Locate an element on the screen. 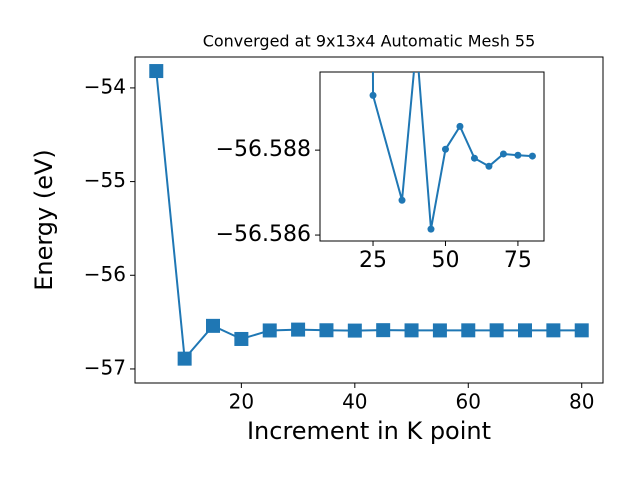  plot-area is located at coordinates (432, 156).